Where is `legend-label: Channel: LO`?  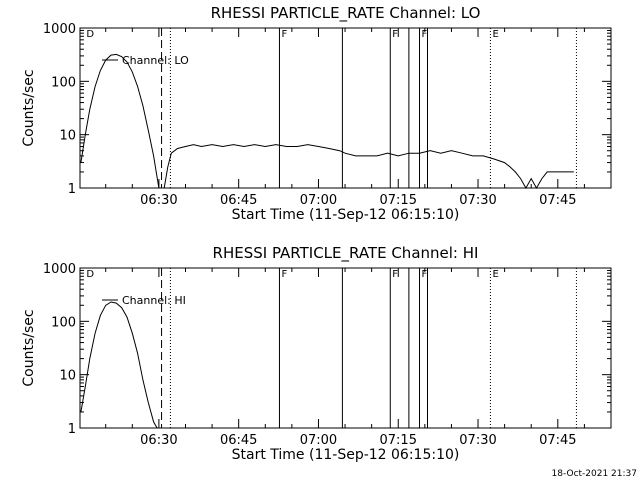 legend-label: Channel: LO is located at coordinates (155, 60).